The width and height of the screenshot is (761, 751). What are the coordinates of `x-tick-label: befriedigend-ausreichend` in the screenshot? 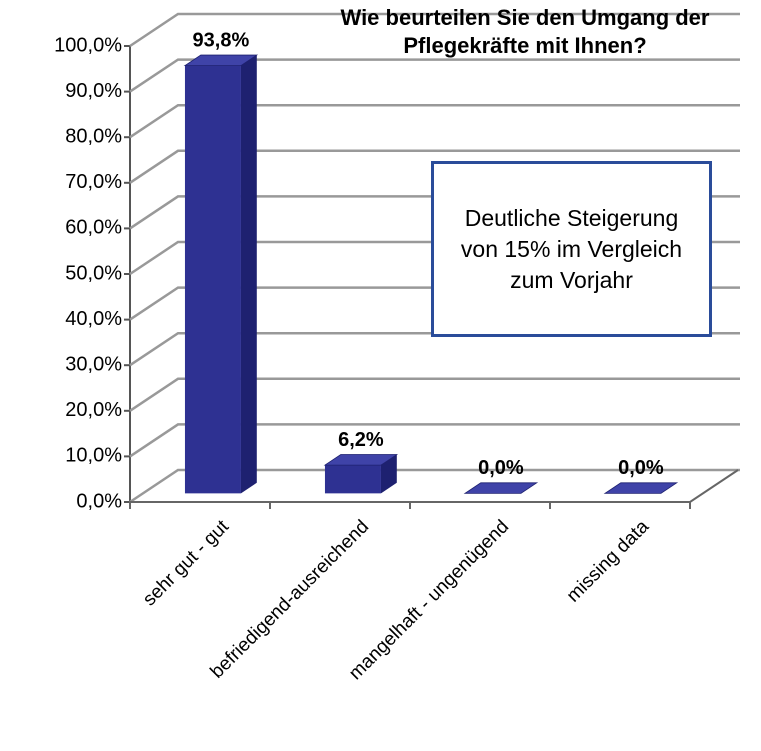 It's located at (290, 599).